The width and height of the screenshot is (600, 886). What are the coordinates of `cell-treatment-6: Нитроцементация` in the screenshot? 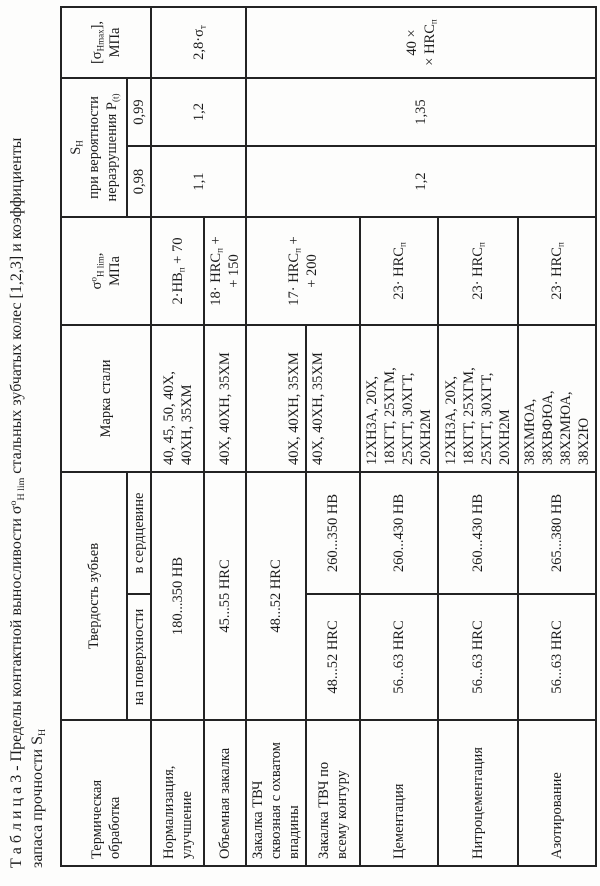 It's located at (478, 793).